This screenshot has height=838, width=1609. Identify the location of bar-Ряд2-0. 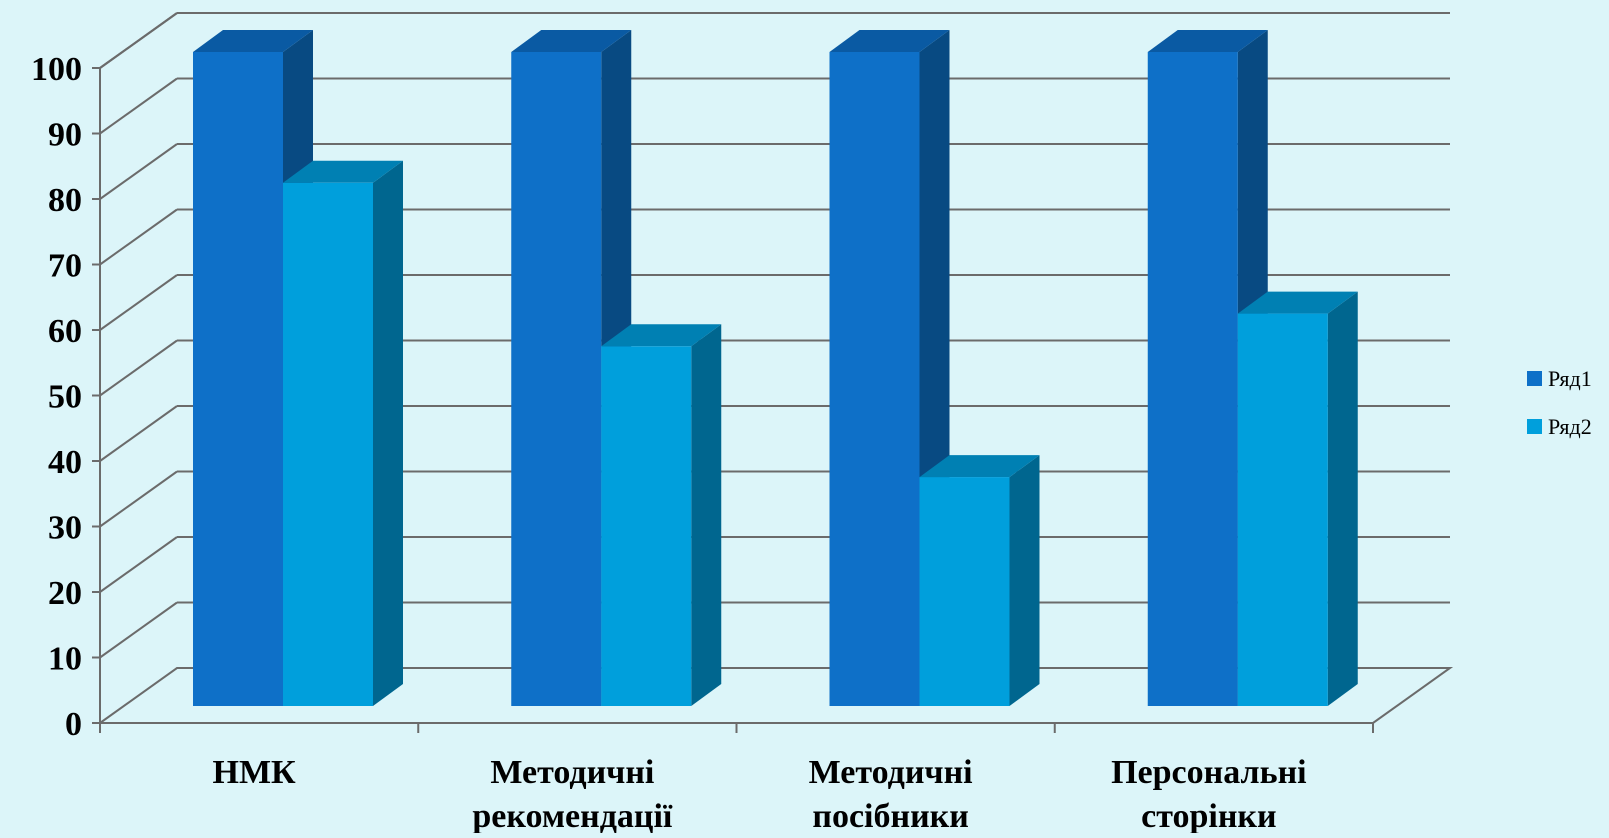
(343, 433).